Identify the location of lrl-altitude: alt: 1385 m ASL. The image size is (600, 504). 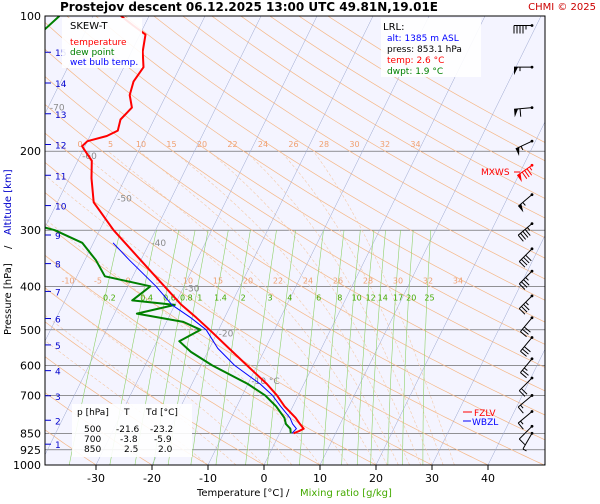
(423, 39).